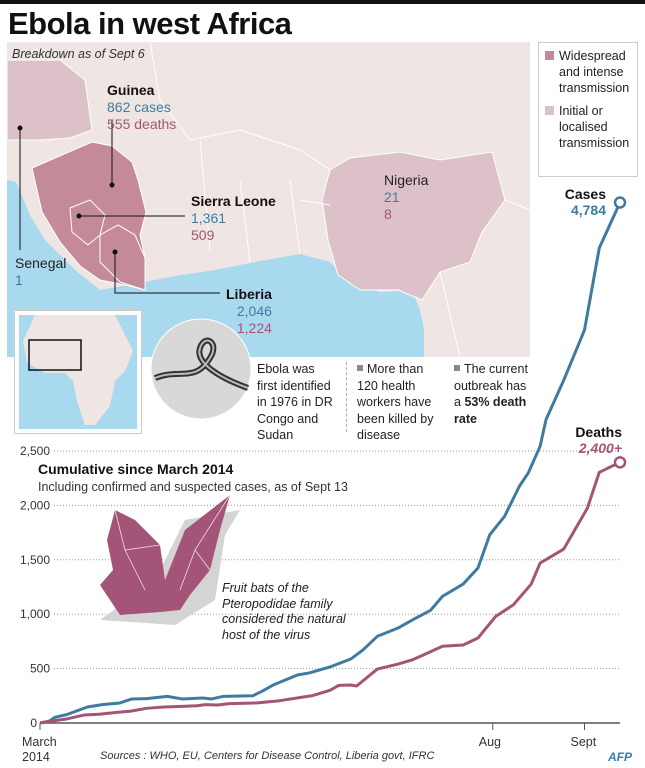  Describe the element at coordinates (131, 90) in the screenshot. I see `country-name: Guinea` at that location.